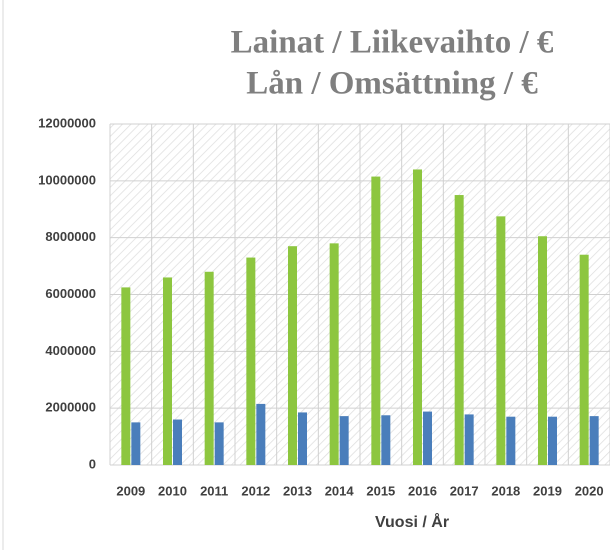 The width and height of the screenshot is (610, 550). Describe the element at coordinates (172, 490) in the screenshot. I see `x-tick-label: 2010` at that location.